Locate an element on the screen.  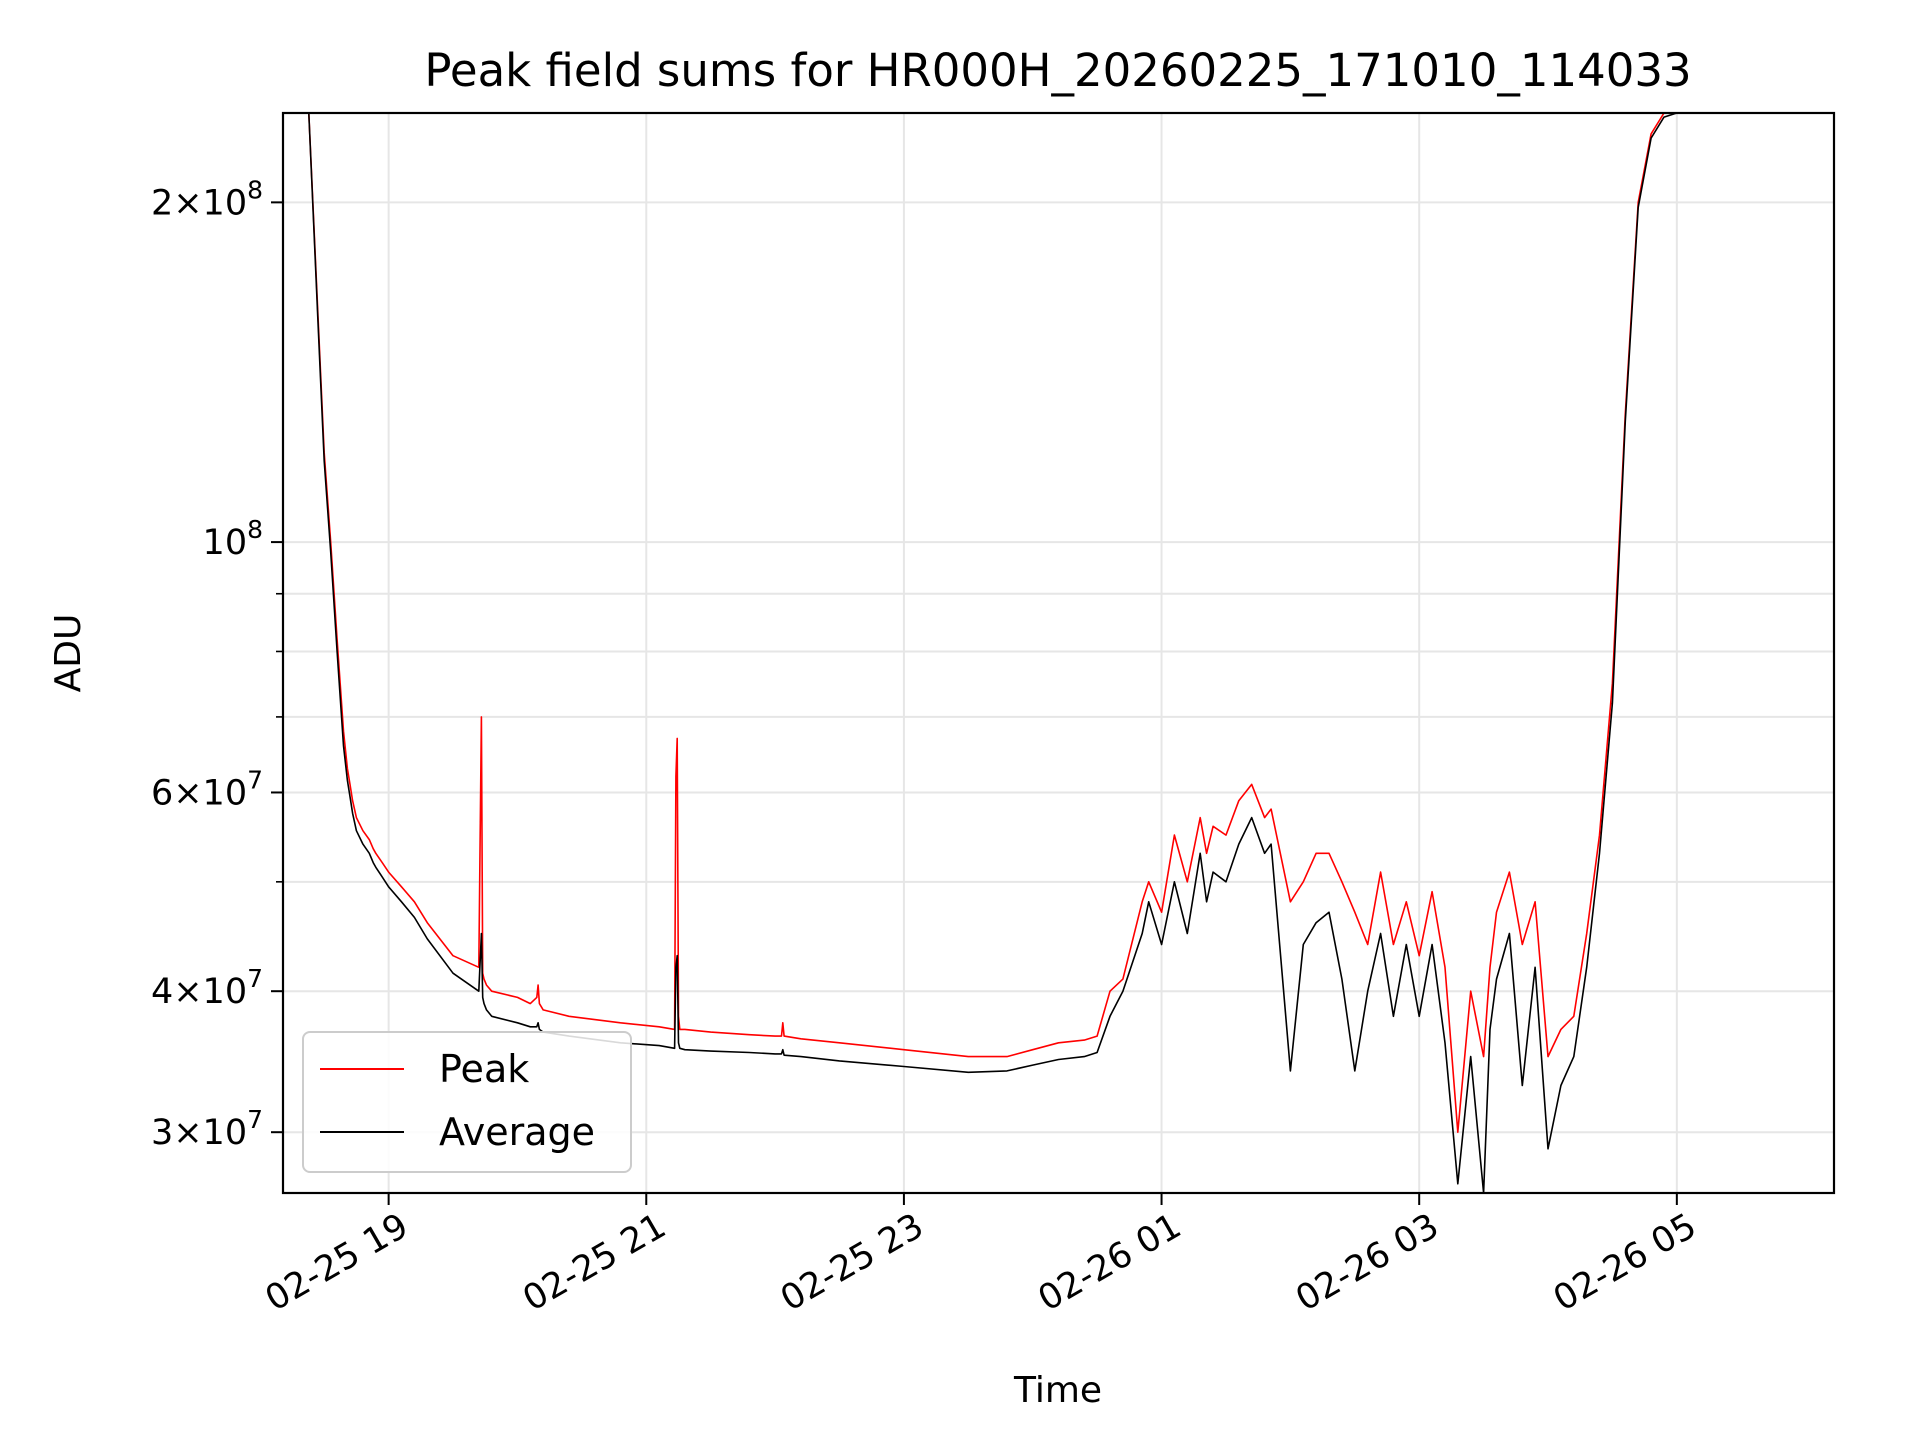
x-axis-label: Time is located at coordinates (1057, 1390).